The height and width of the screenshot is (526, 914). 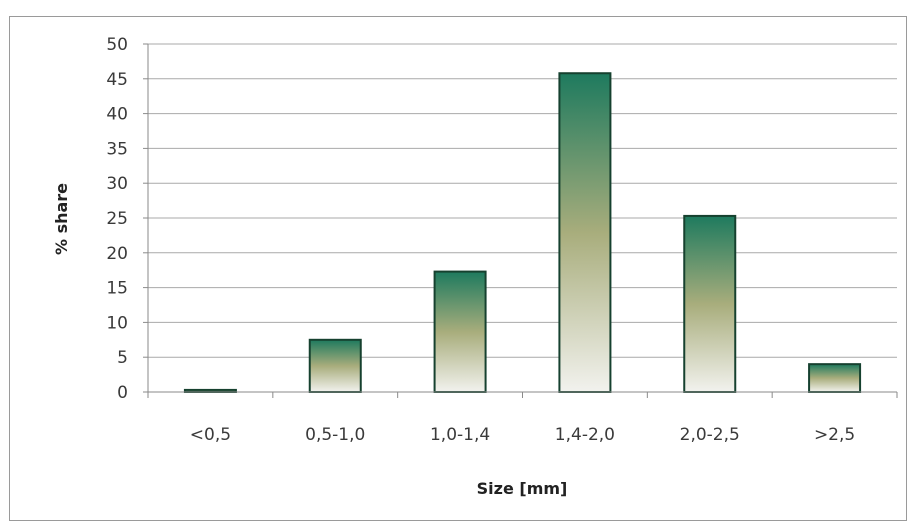 I want to click on x-tick-label: 2,0-2,5, so click(x=710, y=435).